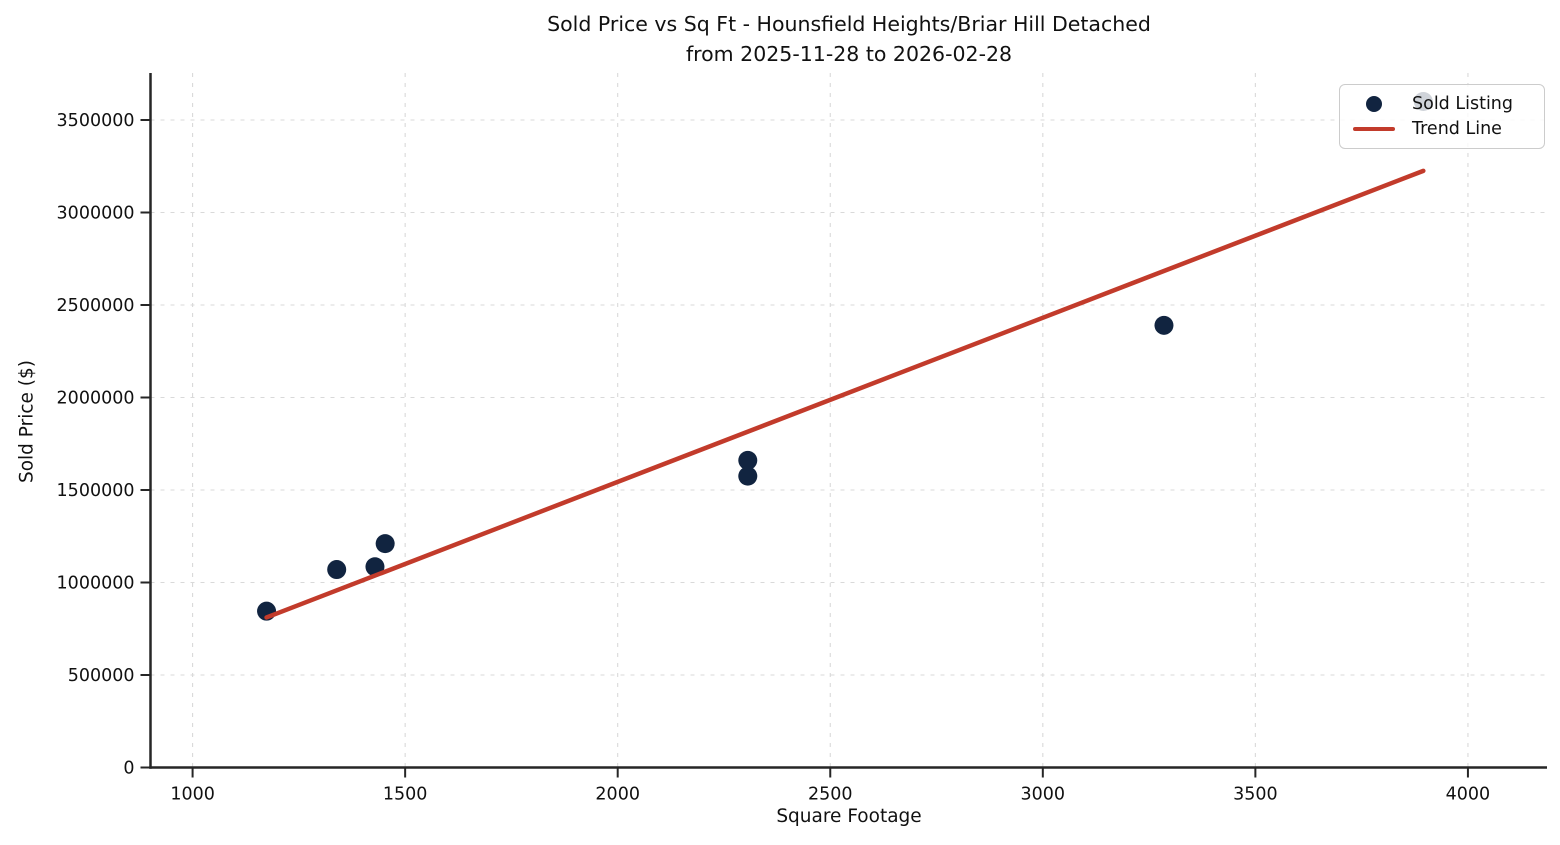 The image size is (1560, 845). What do you see at coordinates (192, 795) in the screenshot?
I see `x-tick-label: 1000` at bounding box center [192, 795].